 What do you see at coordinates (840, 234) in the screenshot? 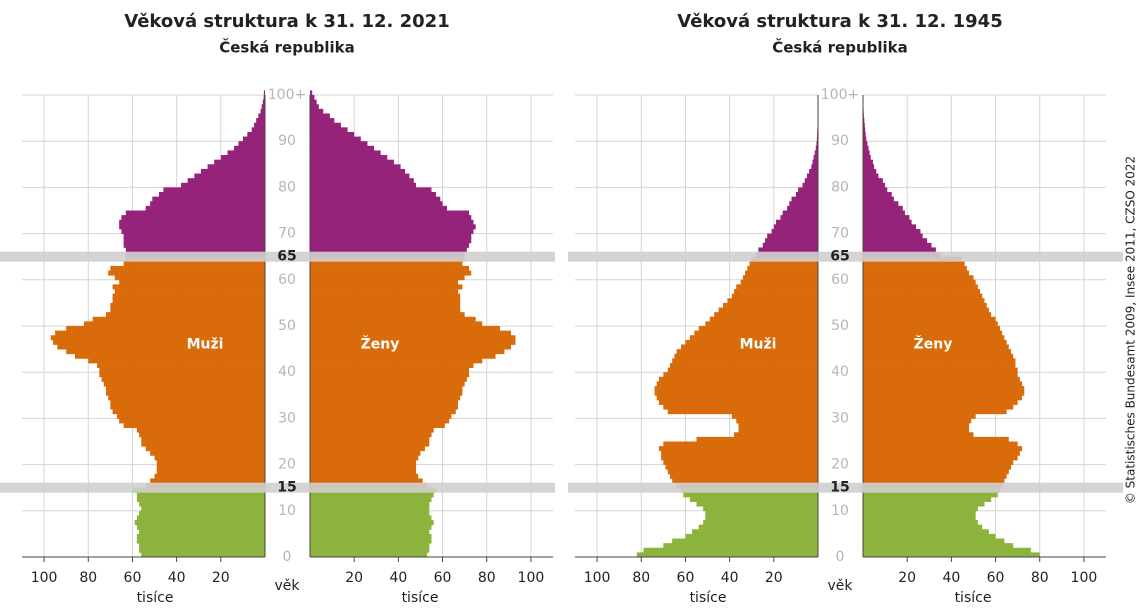
I see `age-label: 70` at bounding box center [840, 234].